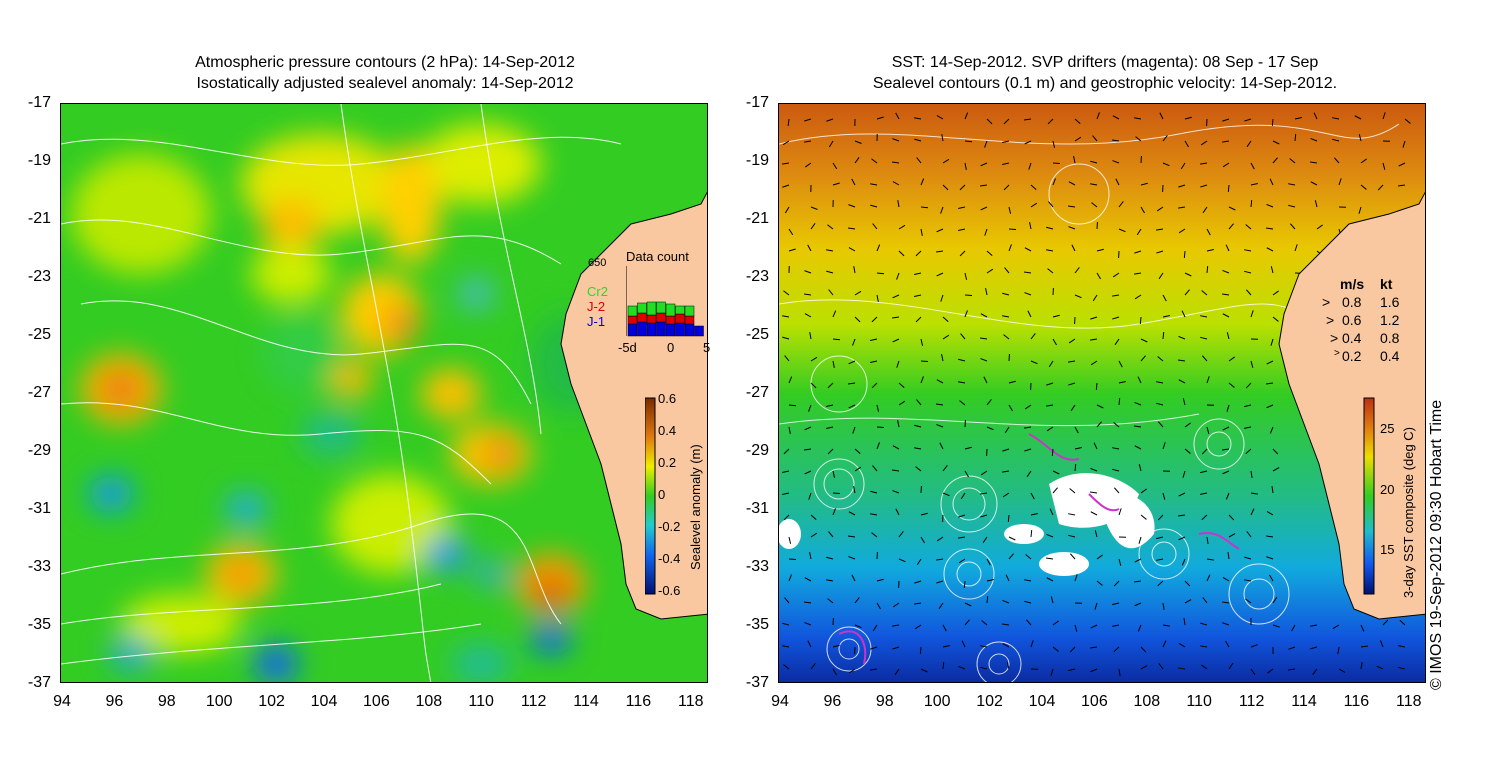 This screenshot has height=780, width=1500. Describe the element at coordinates (1337, 353) in the screenshot. I see `velocity-key-arrow-3: >` at that location.